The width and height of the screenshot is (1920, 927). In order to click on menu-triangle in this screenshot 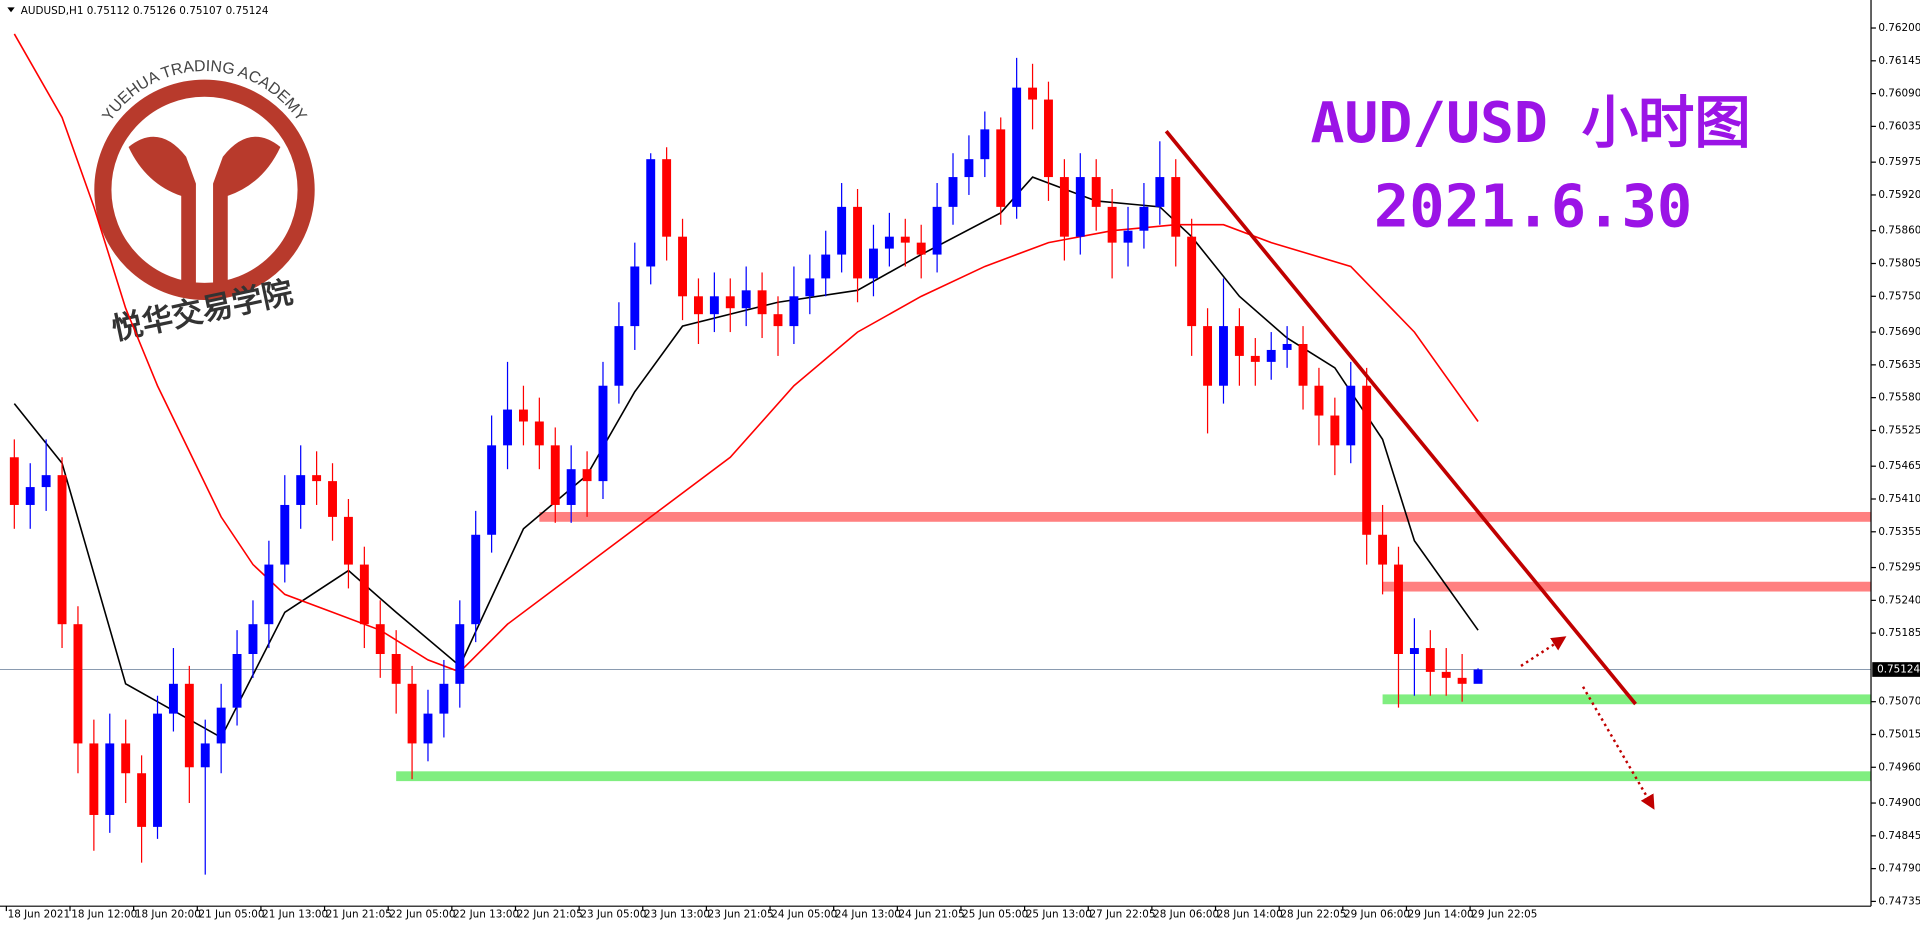, I will do `click(11, 10)`.